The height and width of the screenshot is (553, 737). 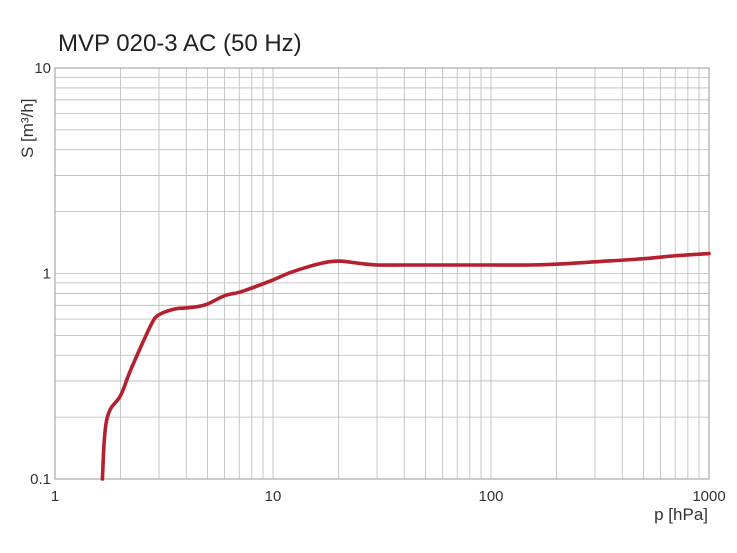 I want to click on x-tick-label: 100, so click(x=490, y=496).